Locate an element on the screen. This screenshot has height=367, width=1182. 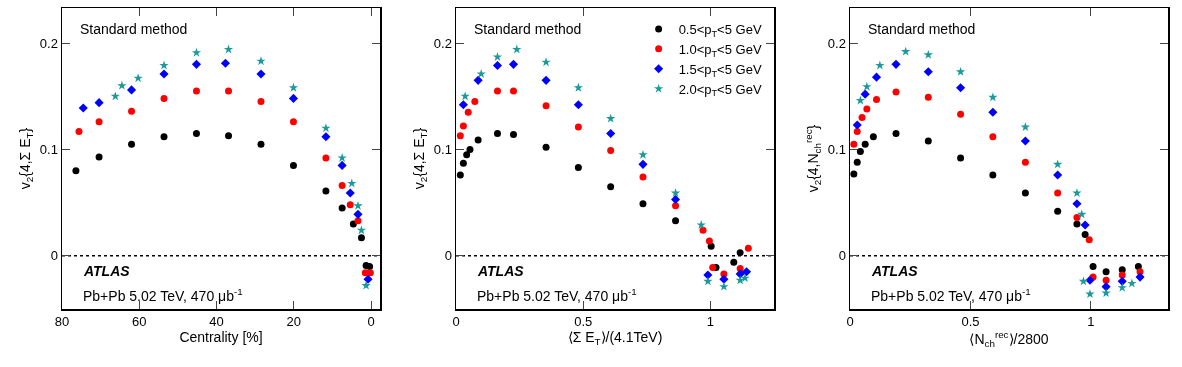
x-tick-label: 0 is located at coordinates (371, 322).